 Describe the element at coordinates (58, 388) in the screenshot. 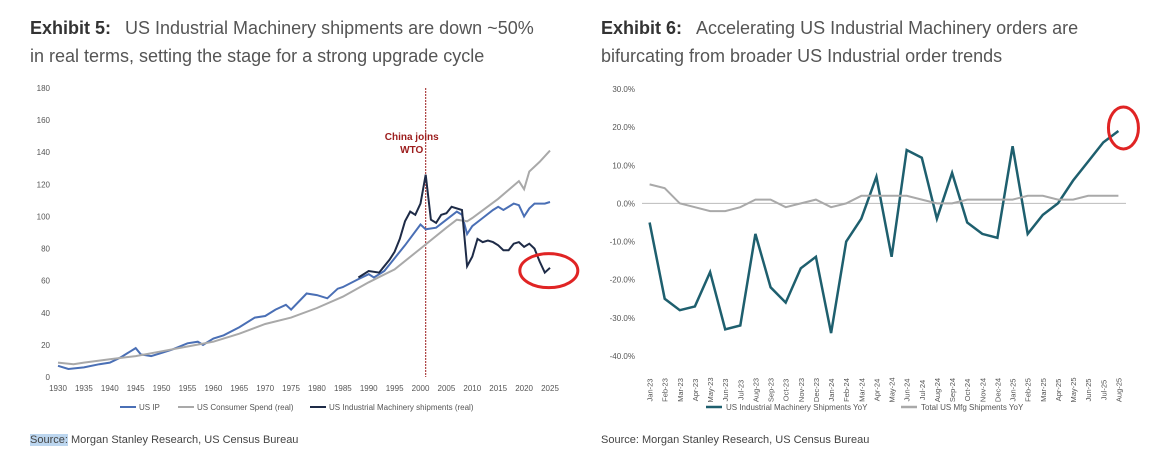

I see `x-tick-label: 1930` at that location.